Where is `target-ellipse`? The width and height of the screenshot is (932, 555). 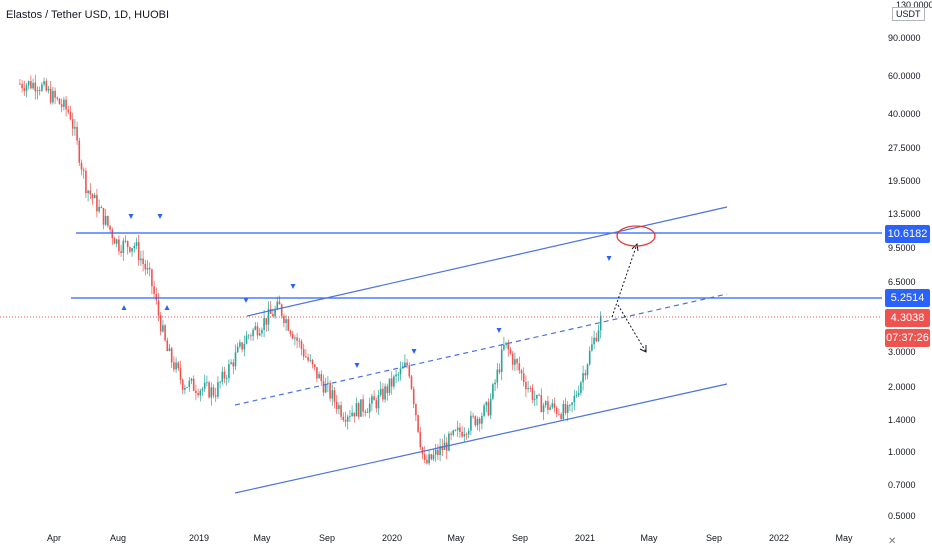
target-ellipse is located at coordinates (636, 236).